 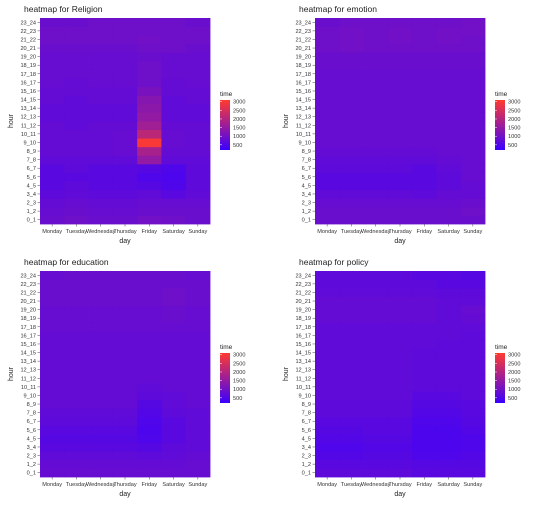 What do you see at coordinates (31, 161) in the screenshot?
I see `y-tick-label: 7_8` at bounding box center [31, 161].